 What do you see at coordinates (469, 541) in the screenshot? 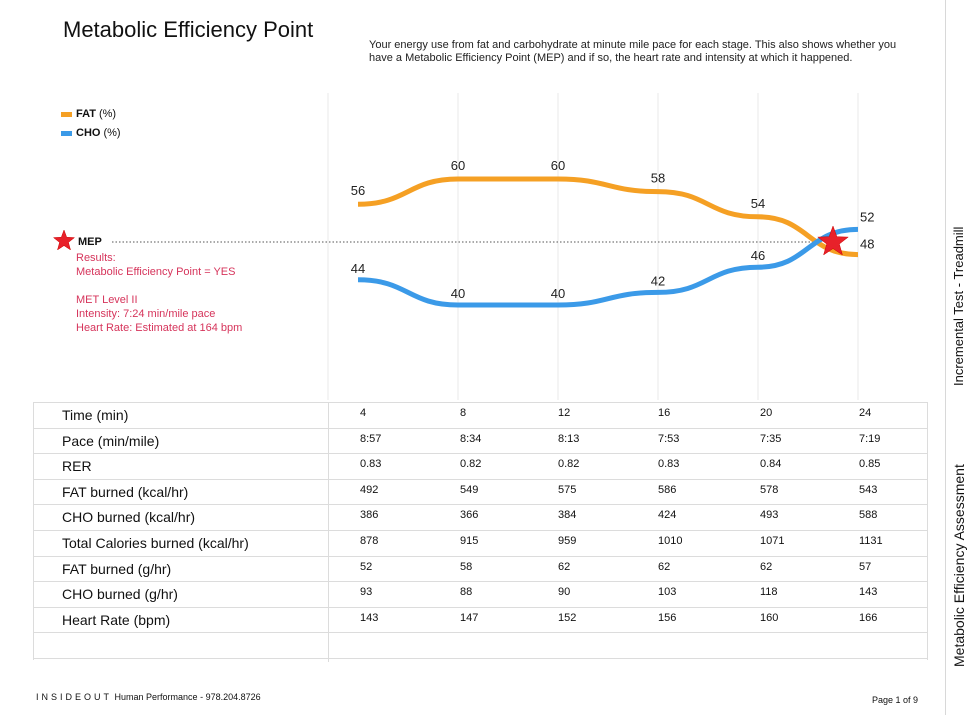
I see `table-cell: 915` at bounding box center [469, 541].